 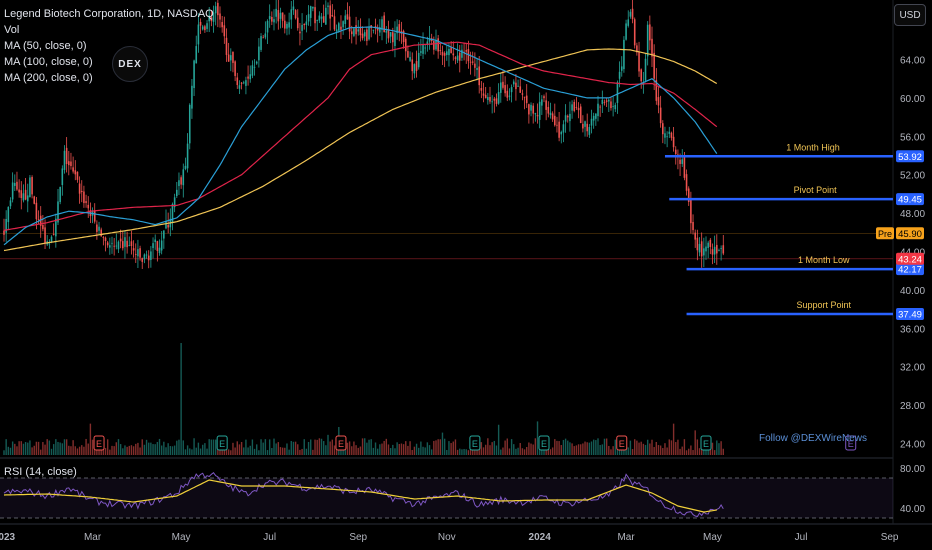 What do you see at coordinates (45, 46) in the screenshot?
I see `legend-ma50: MA (50, close, 0)` at bounding box center [45, 46].